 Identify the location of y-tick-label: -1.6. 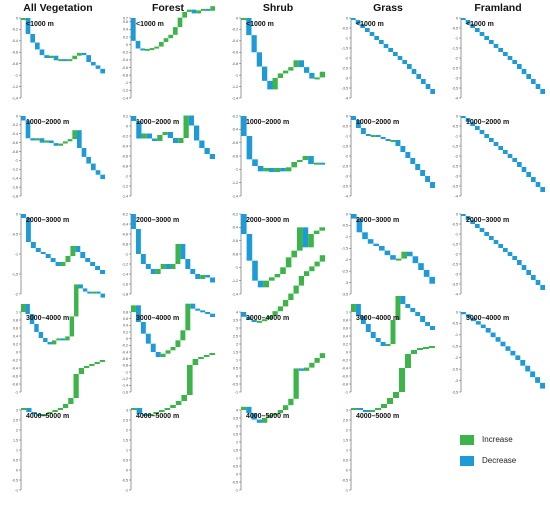
(15, 187).